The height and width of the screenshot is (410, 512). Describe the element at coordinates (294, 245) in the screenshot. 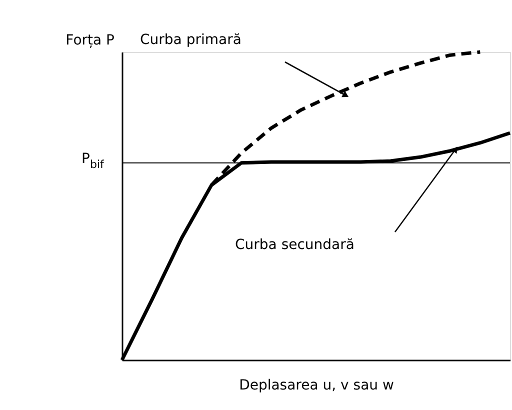

I see `annotation: Curba secundară` at that location.